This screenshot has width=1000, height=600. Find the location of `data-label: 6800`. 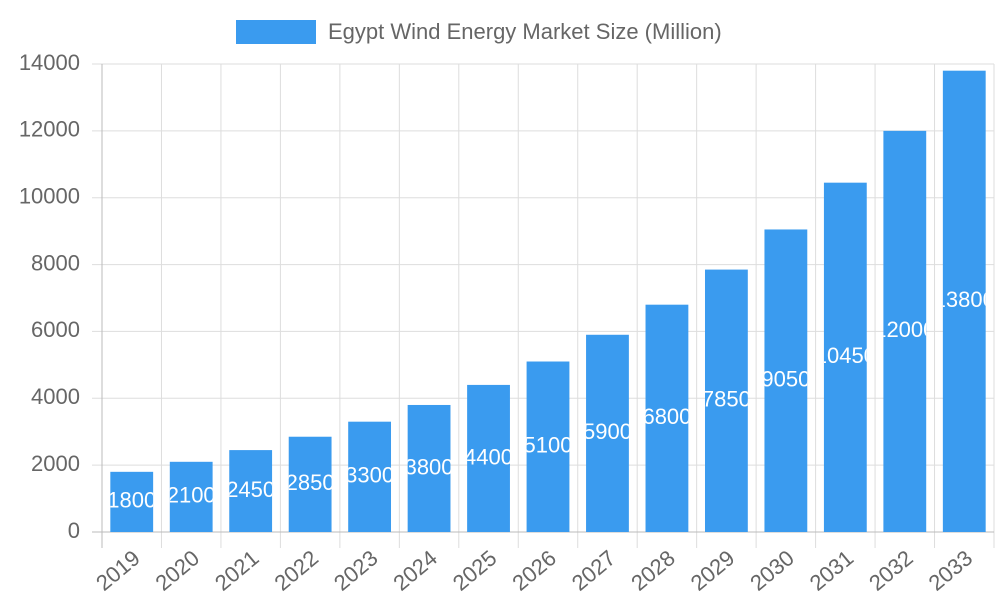

data-label: 6800 is located at coordinates (666, 416).